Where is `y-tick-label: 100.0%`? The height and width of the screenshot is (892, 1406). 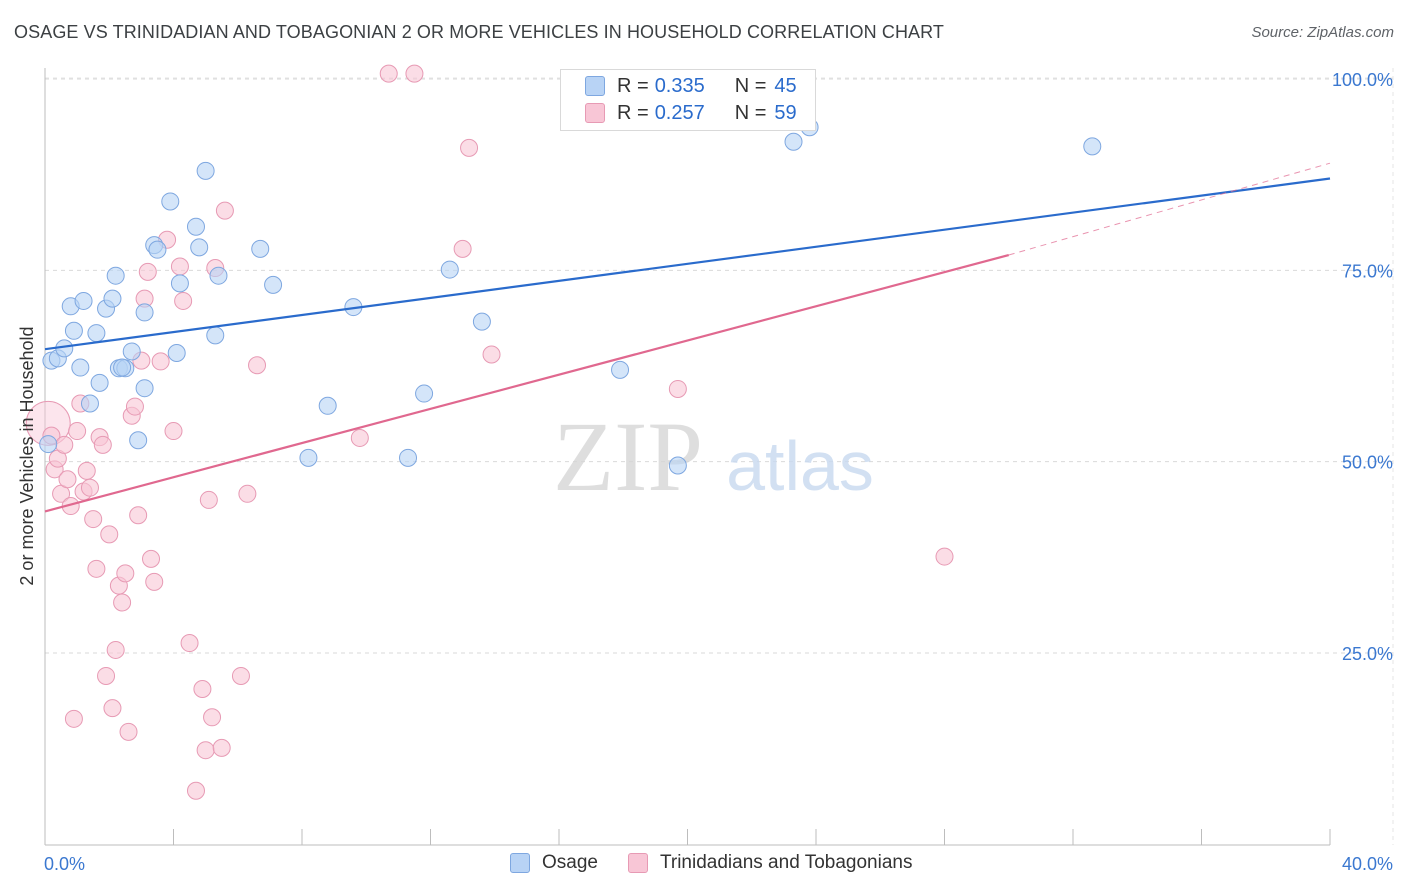 y-tick-label: 100.0% is located at coordinates (1362, 80).